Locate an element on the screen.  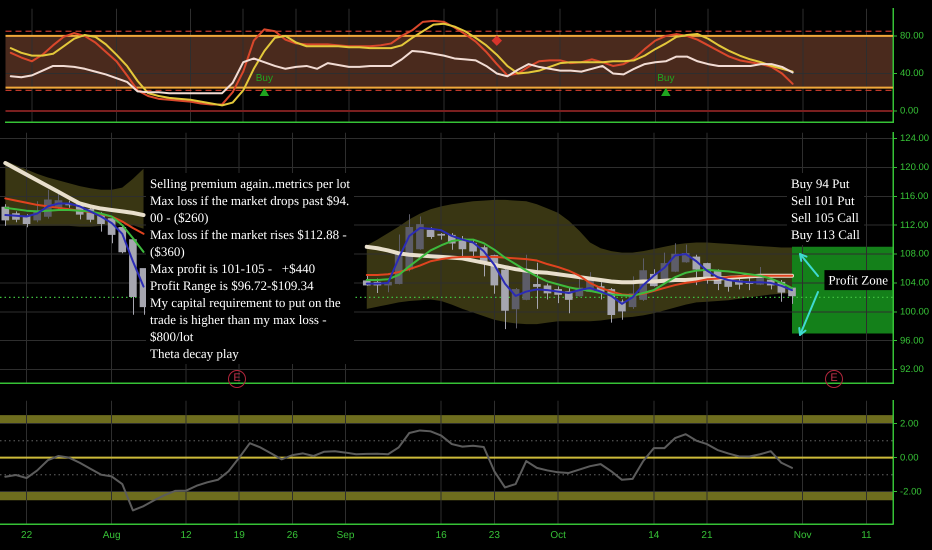
x-tick-label: 14 is located at coordinates (654, 535).